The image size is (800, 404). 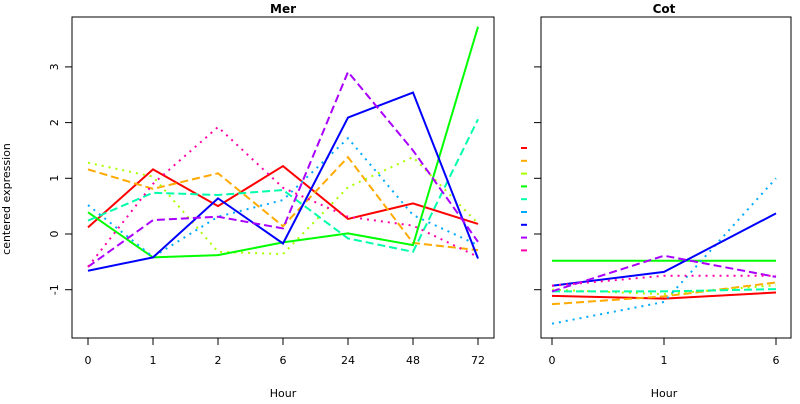 I want to click on x-tick-label-mer: 2, so click(x=218, y=360).